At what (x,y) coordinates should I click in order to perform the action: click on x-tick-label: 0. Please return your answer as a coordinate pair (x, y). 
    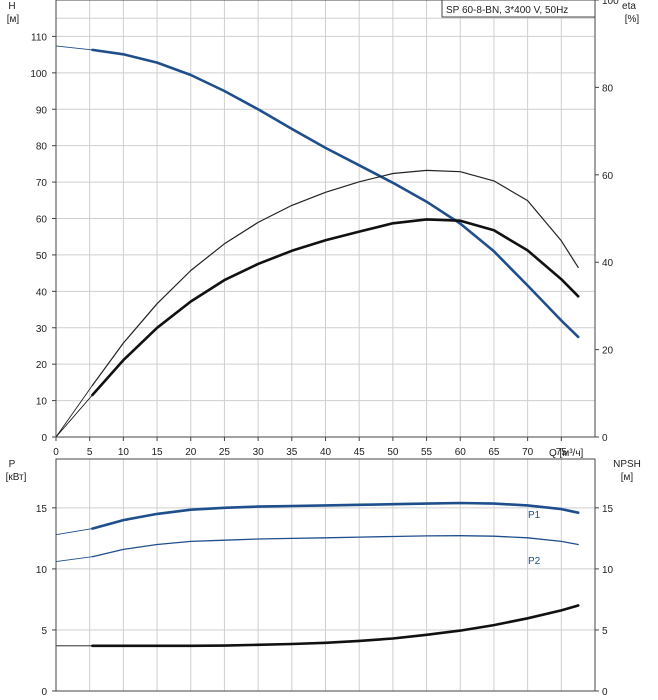
    Looking at the image, I should click on (56, 452).